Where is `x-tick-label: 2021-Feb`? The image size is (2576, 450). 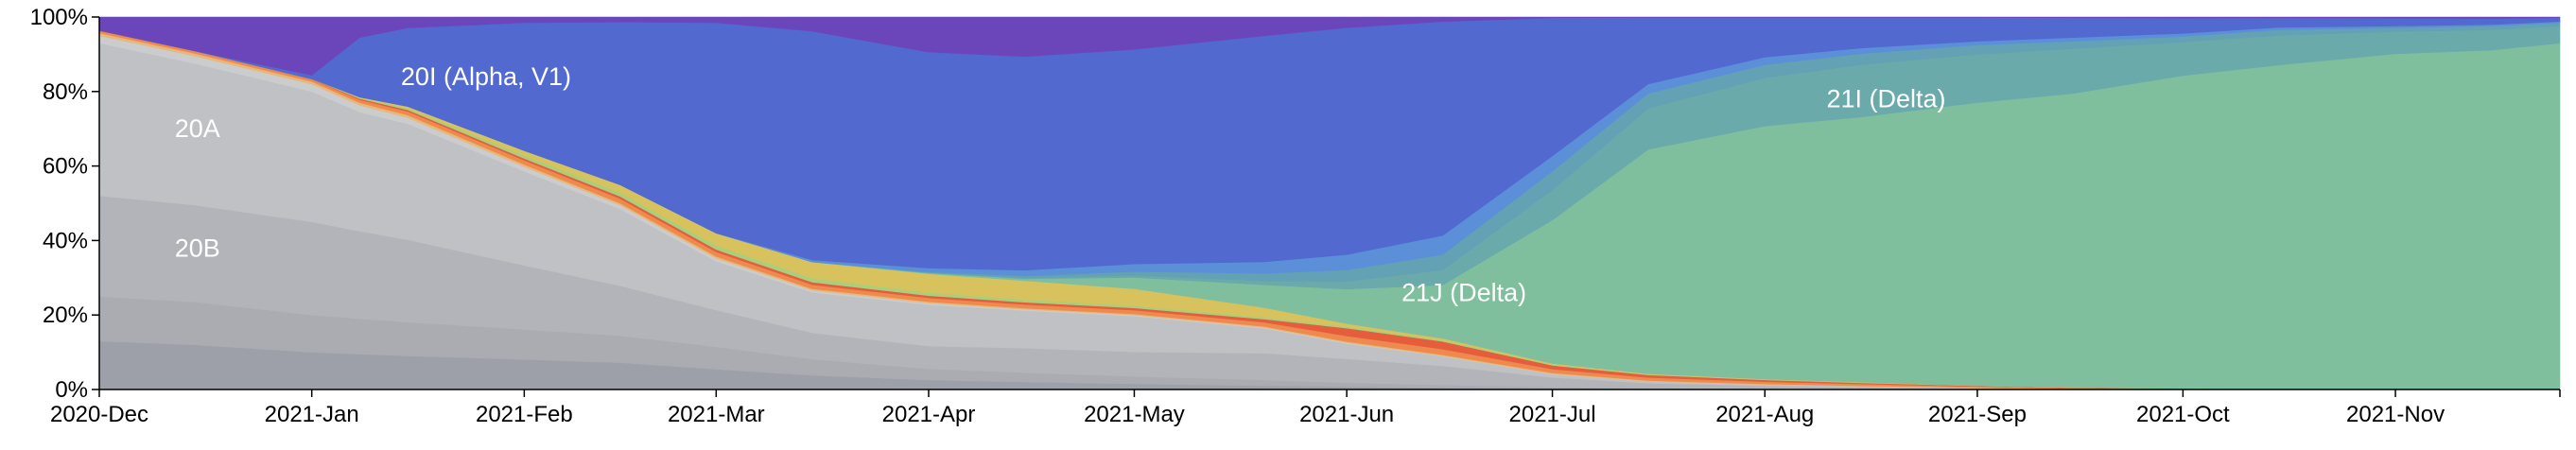 x-tick-label: 2021-Feb is located at coordinates (524, 414).